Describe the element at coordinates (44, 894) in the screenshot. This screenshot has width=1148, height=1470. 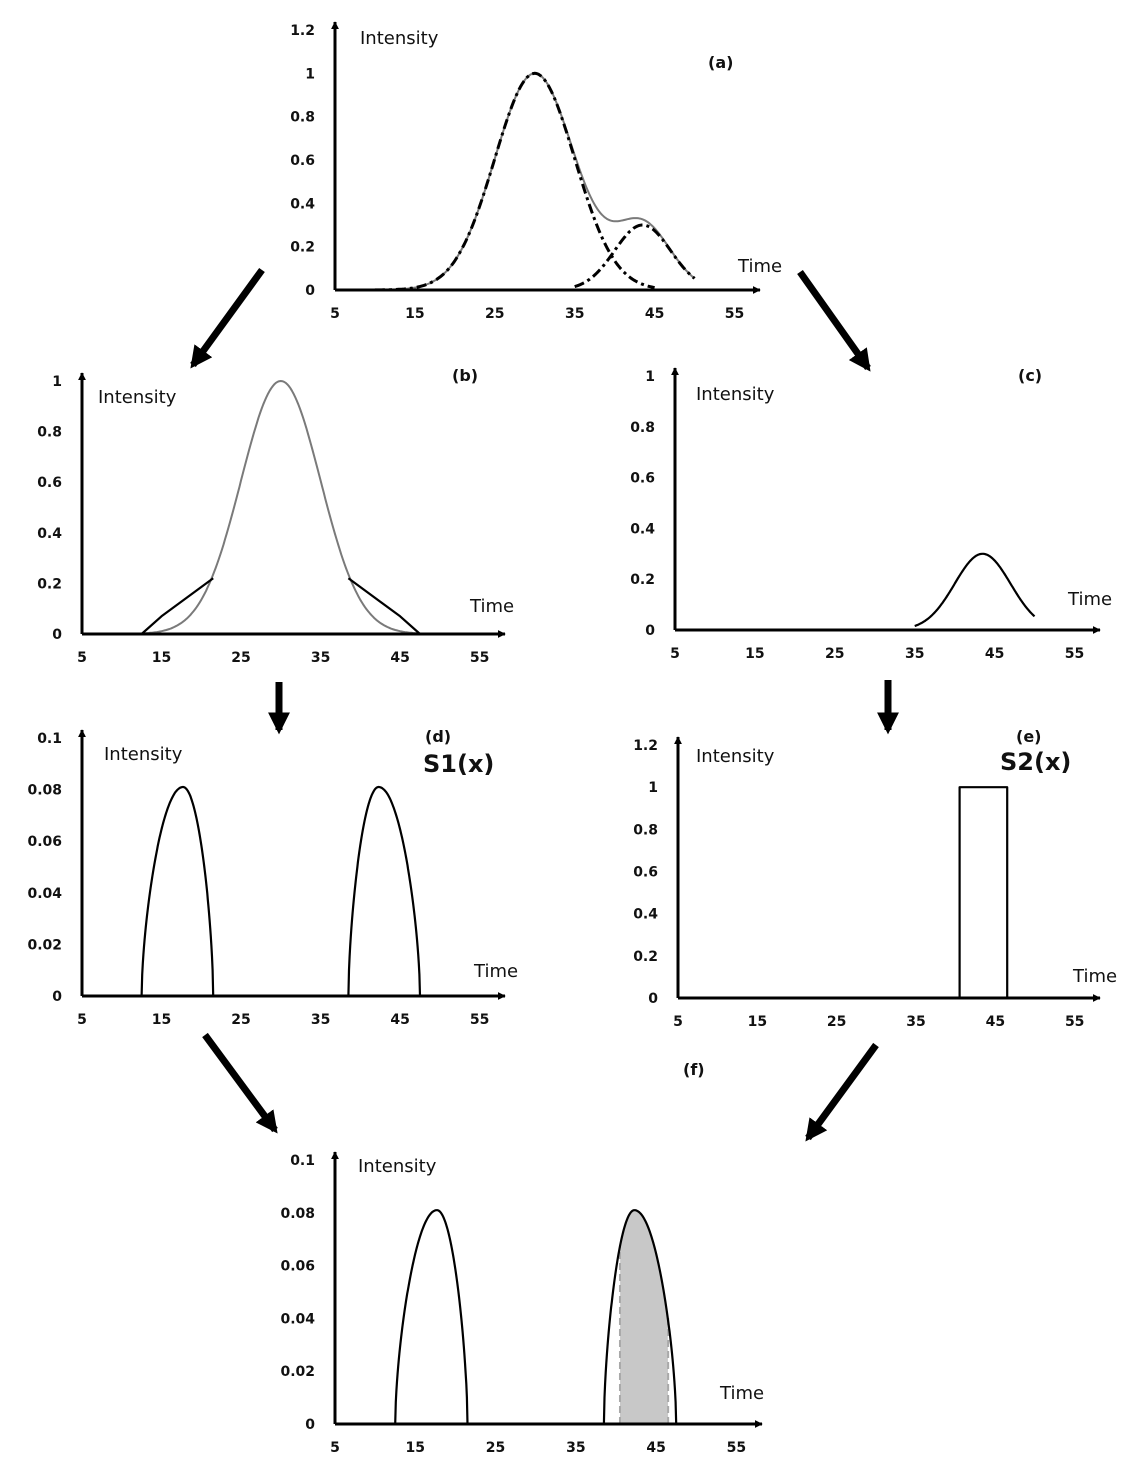
I see `y-tick-label: 0.04` at that location.